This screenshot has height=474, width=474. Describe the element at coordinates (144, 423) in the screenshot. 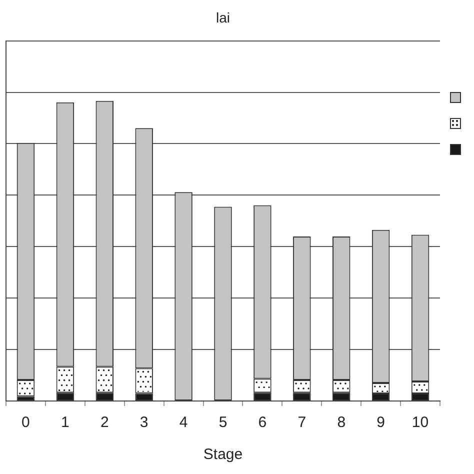

I see `x-tick-label: 3` at that location.